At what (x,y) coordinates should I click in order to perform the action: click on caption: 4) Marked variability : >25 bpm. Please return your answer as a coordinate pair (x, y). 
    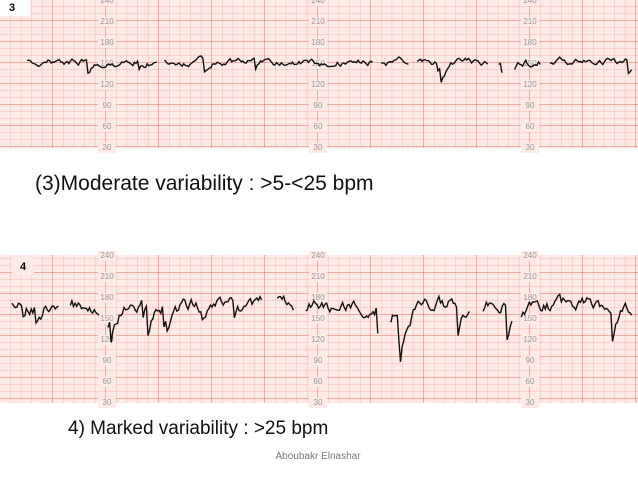
    Looking at the image, I should click on (198, 428).